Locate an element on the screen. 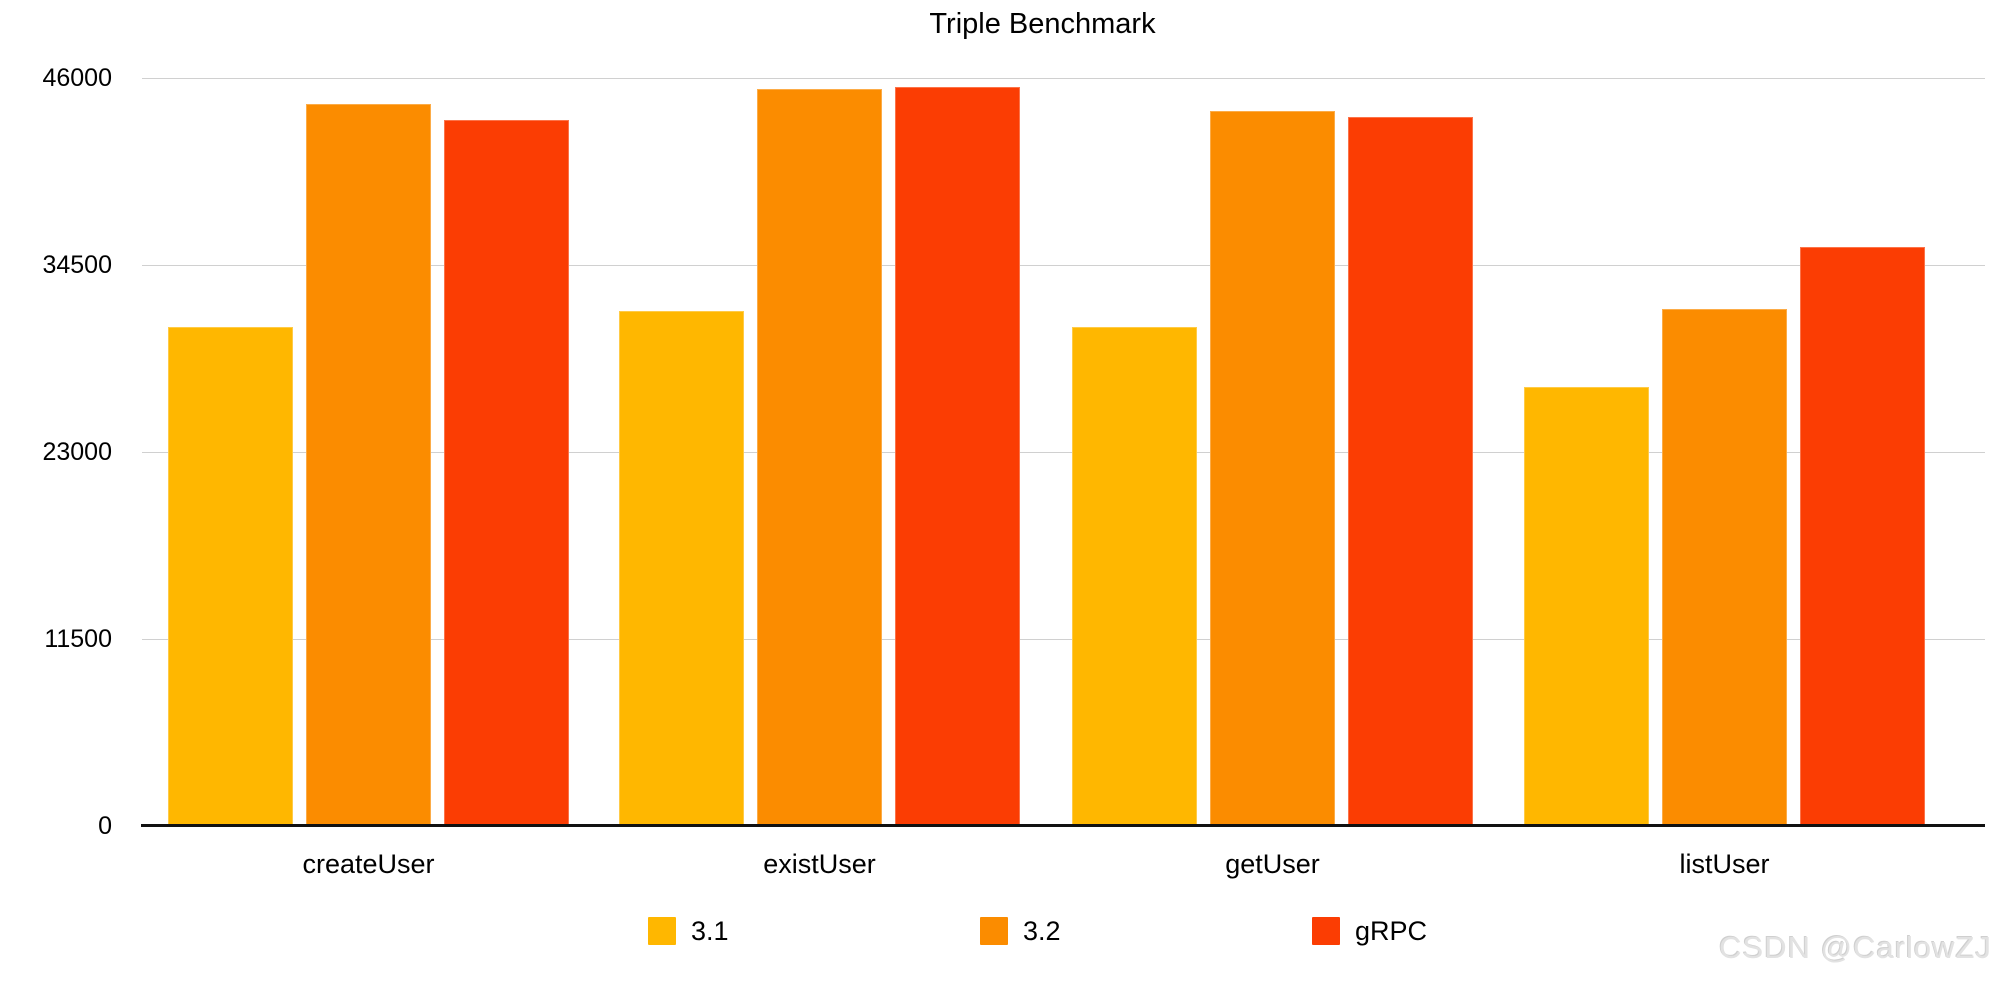 This screenshot has width=2000, height=989. legend-swatch-3.1 is located at coordinates (662, 931).